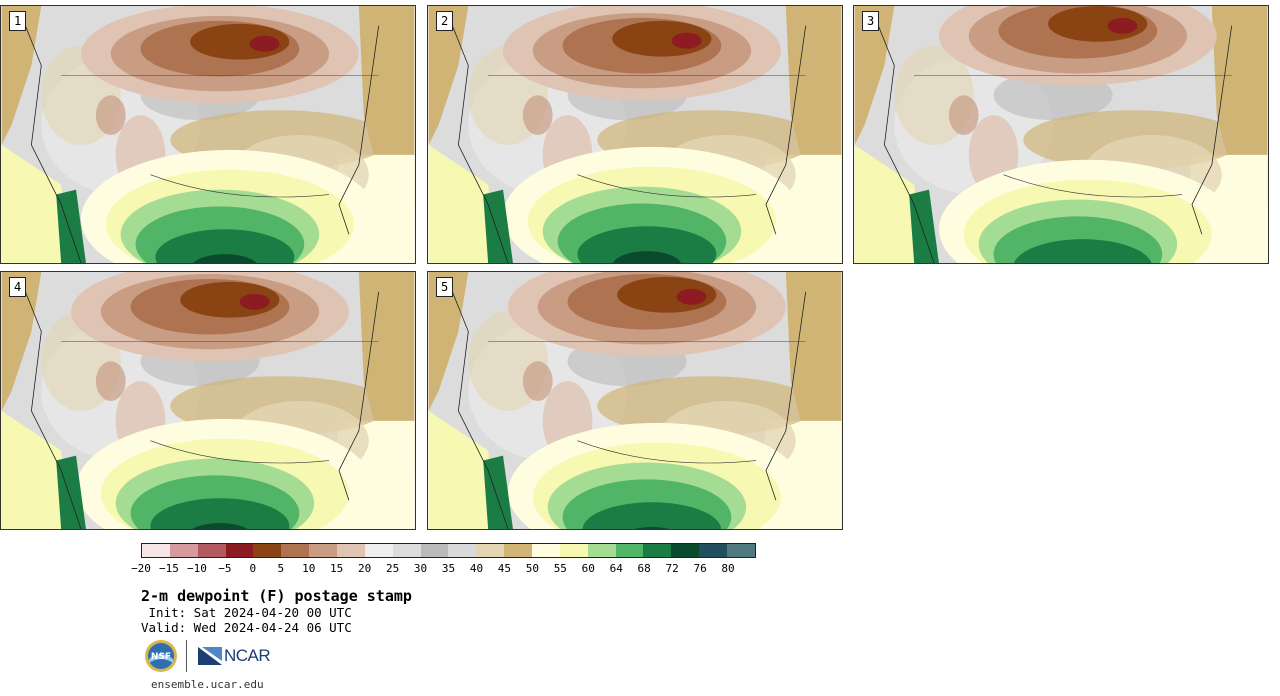 The image size is (1280, 696). Describe the element at coordinates (309, 568) in the screenshot. I see `colorbar-tick-label: 10` at that location.